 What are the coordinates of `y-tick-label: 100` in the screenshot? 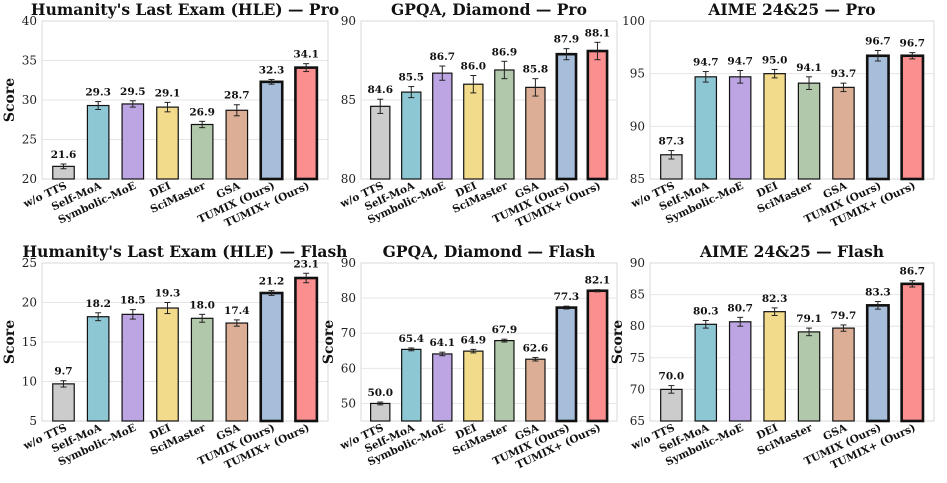 It's located at (633, 21).